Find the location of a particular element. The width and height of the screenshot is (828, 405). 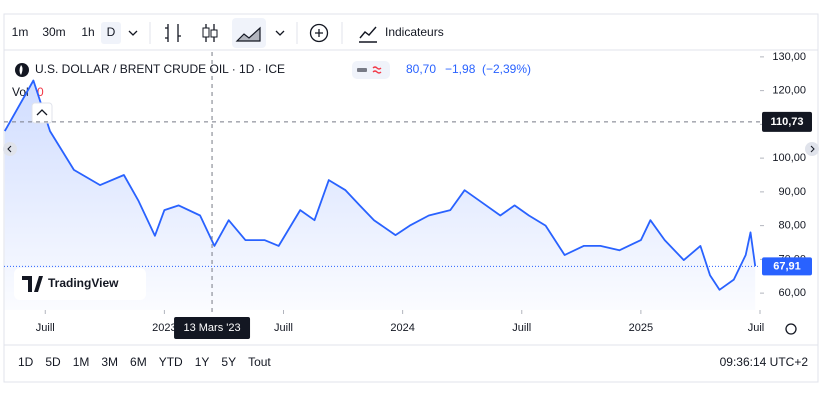

y-tick-label: 130,00 is located at coordinates (789, 57).